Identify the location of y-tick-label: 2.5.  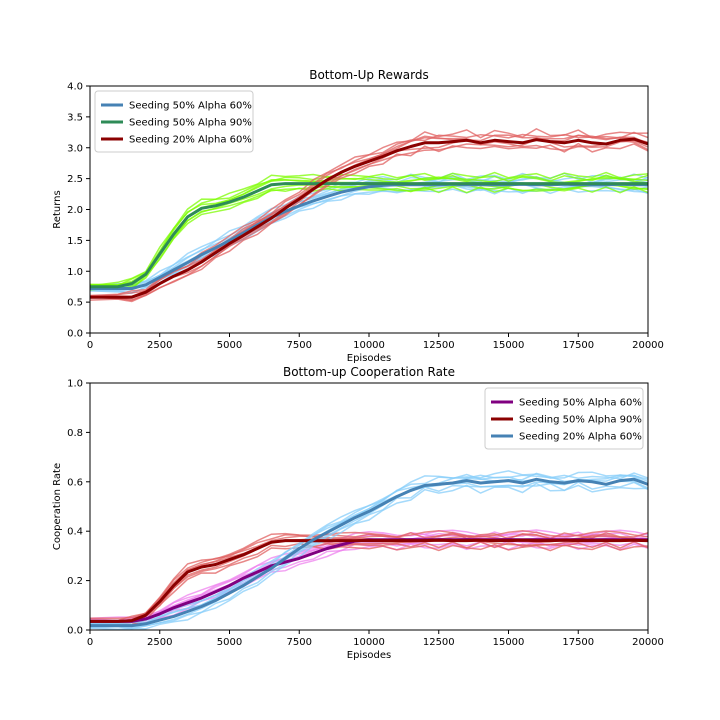
(75, 179).